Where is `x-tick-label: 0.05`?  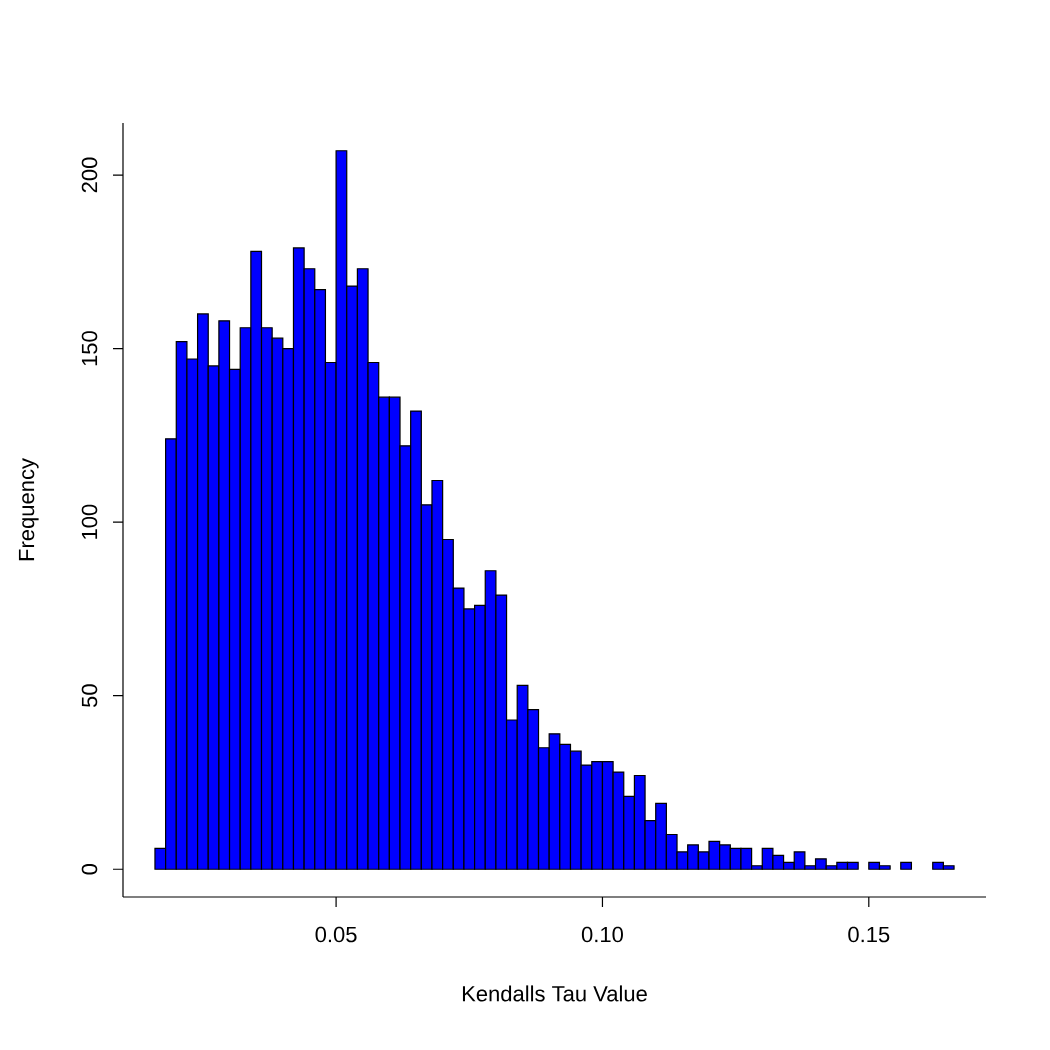
x-tick-label: 0.05 is located at coordinates (336, 934).